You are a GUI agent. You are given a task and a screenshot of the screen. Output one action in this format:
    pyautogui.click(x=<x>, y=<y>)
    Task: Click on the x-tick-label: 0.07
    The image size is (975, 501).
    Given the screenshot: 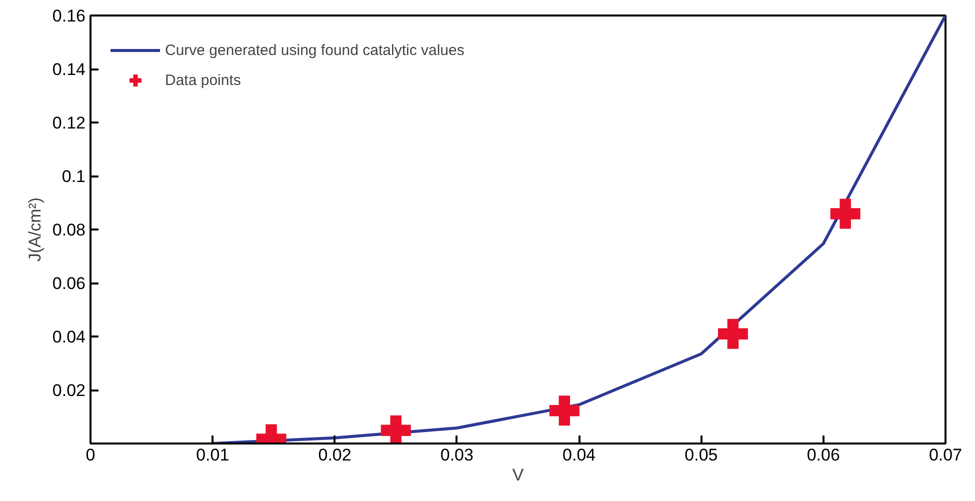 What is the action you would take?
    pyautogui.click(x=945, y=455)
    